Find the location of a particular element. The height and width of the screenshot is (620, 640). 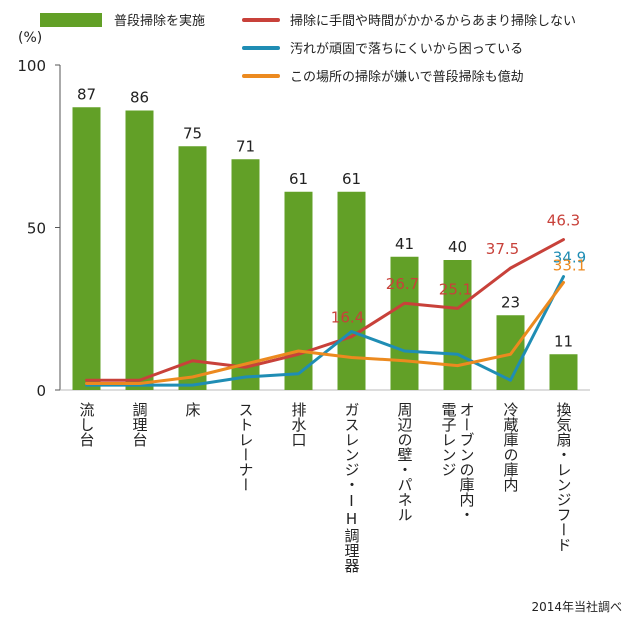

line-value-label: 26.7 is located at coordinates (402, 284).